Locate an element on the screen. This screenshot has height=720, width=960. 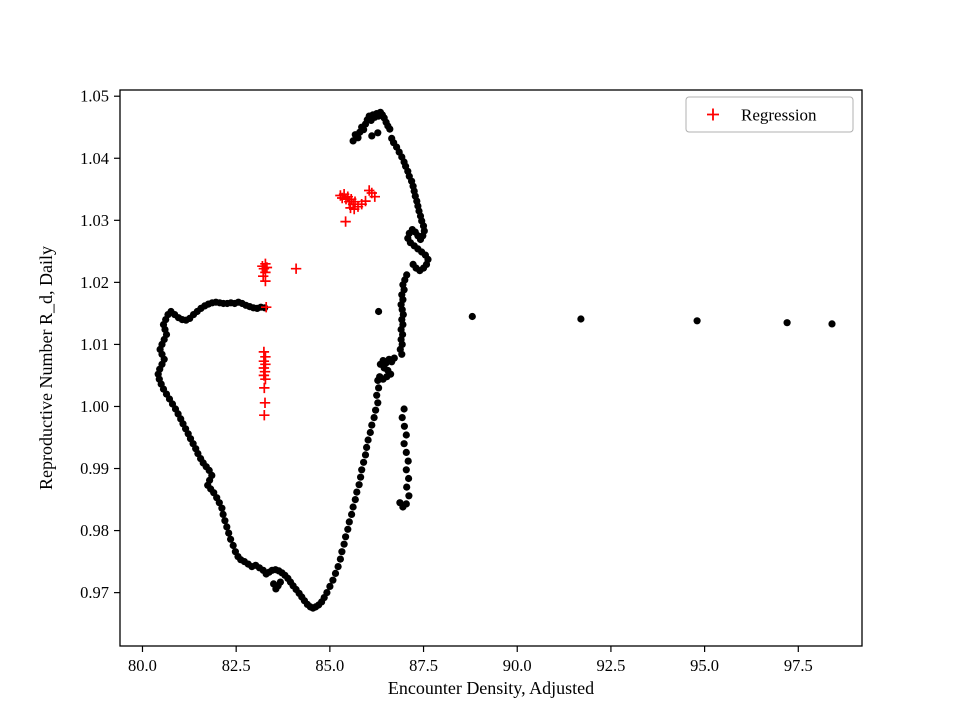
x-tick-label: 97.5 is located at coordinates (798, 665).